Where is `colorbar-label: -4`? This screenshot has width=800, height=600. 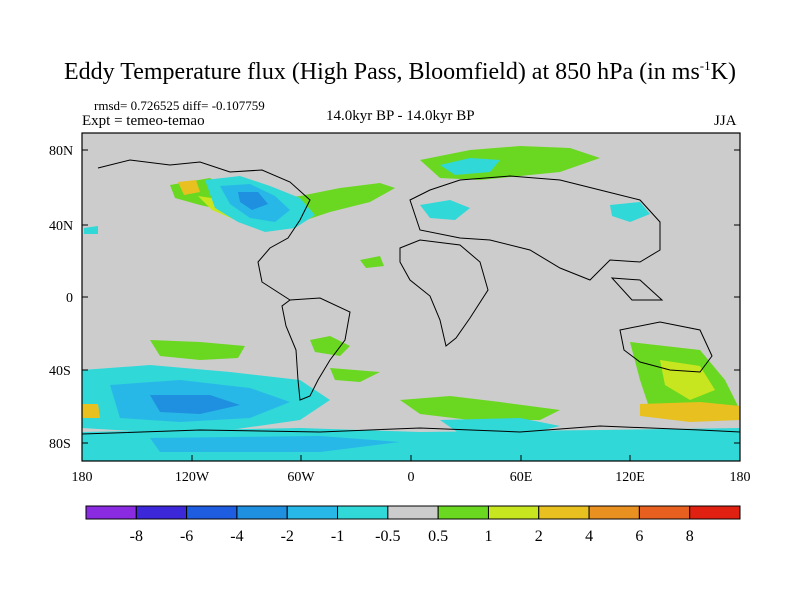
colorbar-label: -4 is located at coordinates (236, 536).